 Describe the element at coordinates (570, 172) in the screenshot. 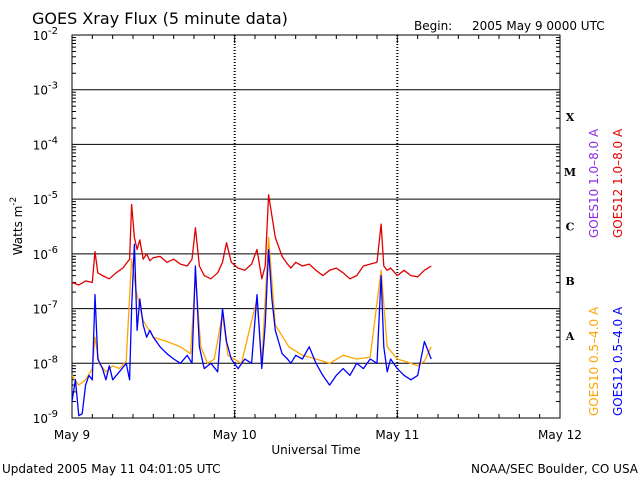

I see `flare-class-m: M` at that location.